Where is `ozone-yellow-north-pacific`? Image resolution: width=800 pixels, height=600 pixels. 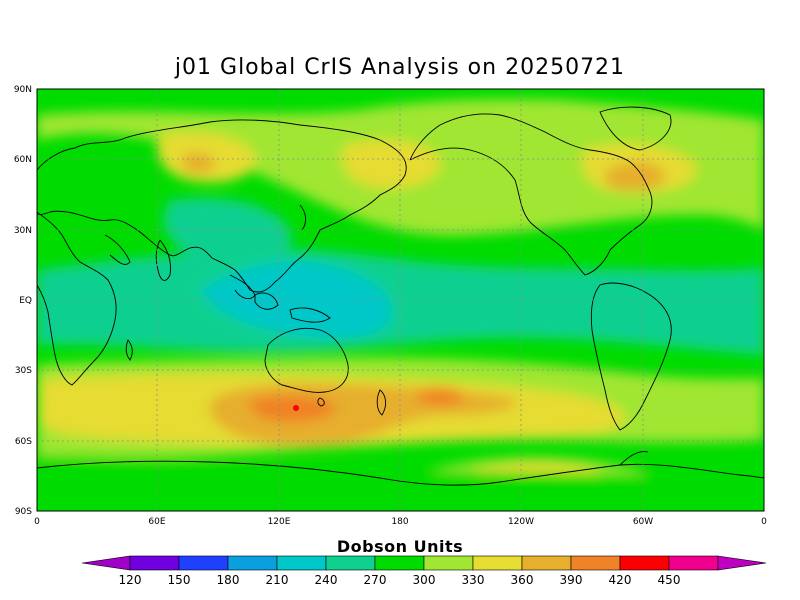
ozone-yellow-north-pacific is located at coordinates (391, 164).